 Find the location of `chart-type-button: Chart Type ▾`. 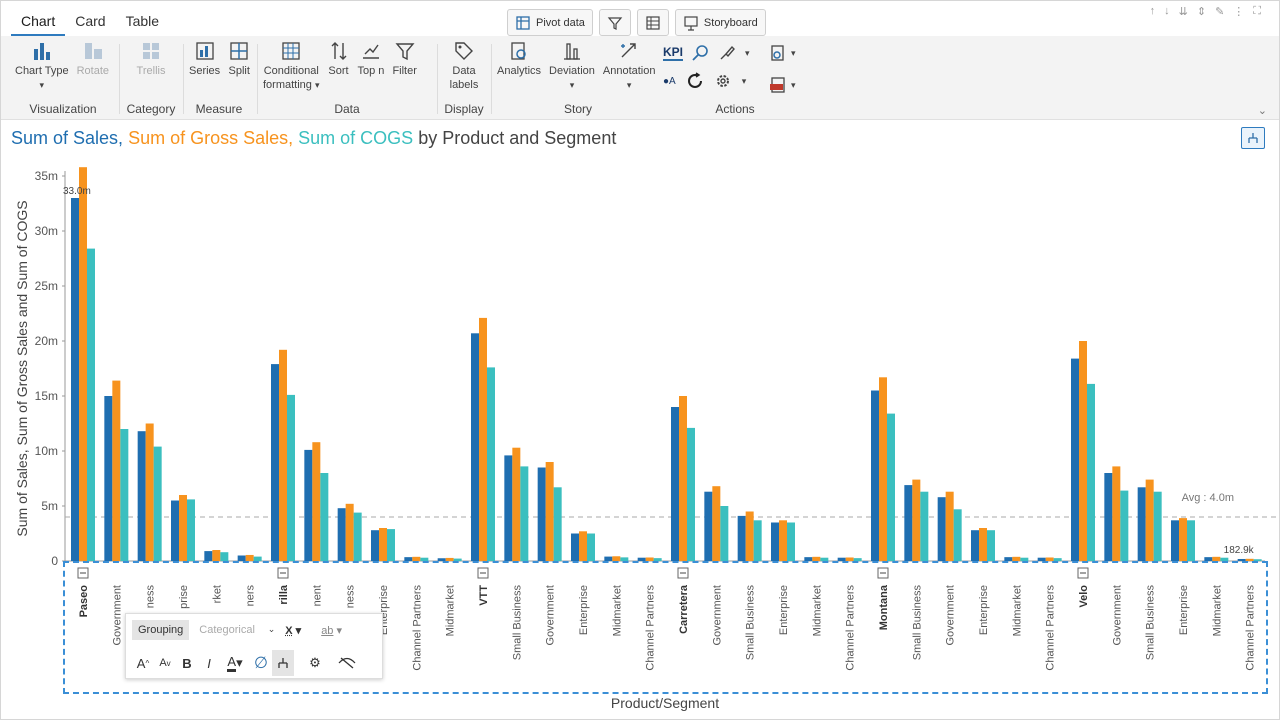

chart-type-button: Chart Type ▾ is located at coordinates (42, 66).